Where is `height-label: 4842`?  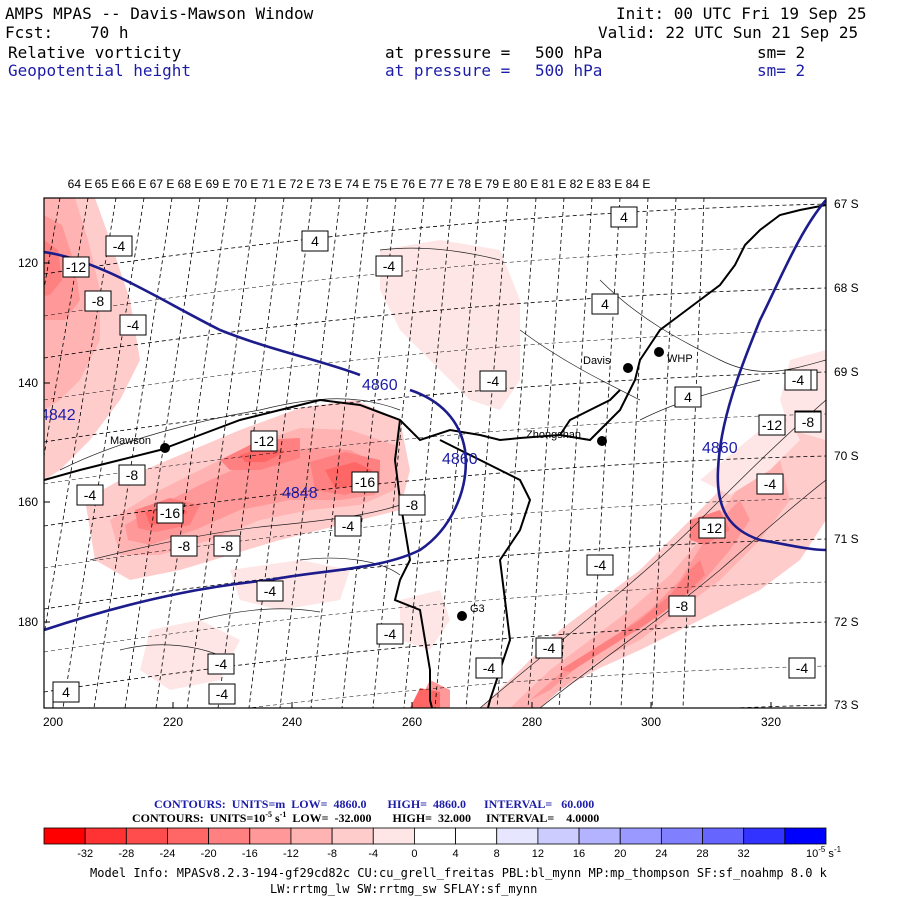 height-label: 4842 is located at coordinates (58, 415).